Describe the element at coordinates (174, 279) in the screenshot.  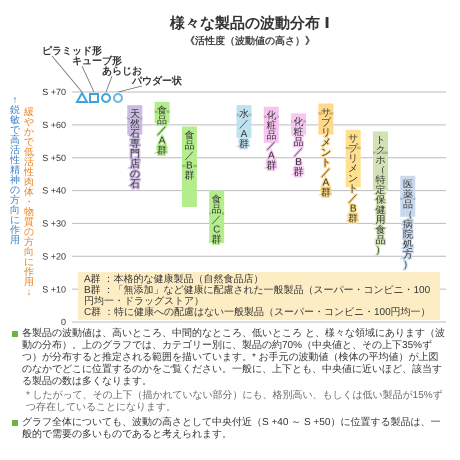
I see `annotation: A群 ：本格的な健康製品（自然食品店）` at that location.